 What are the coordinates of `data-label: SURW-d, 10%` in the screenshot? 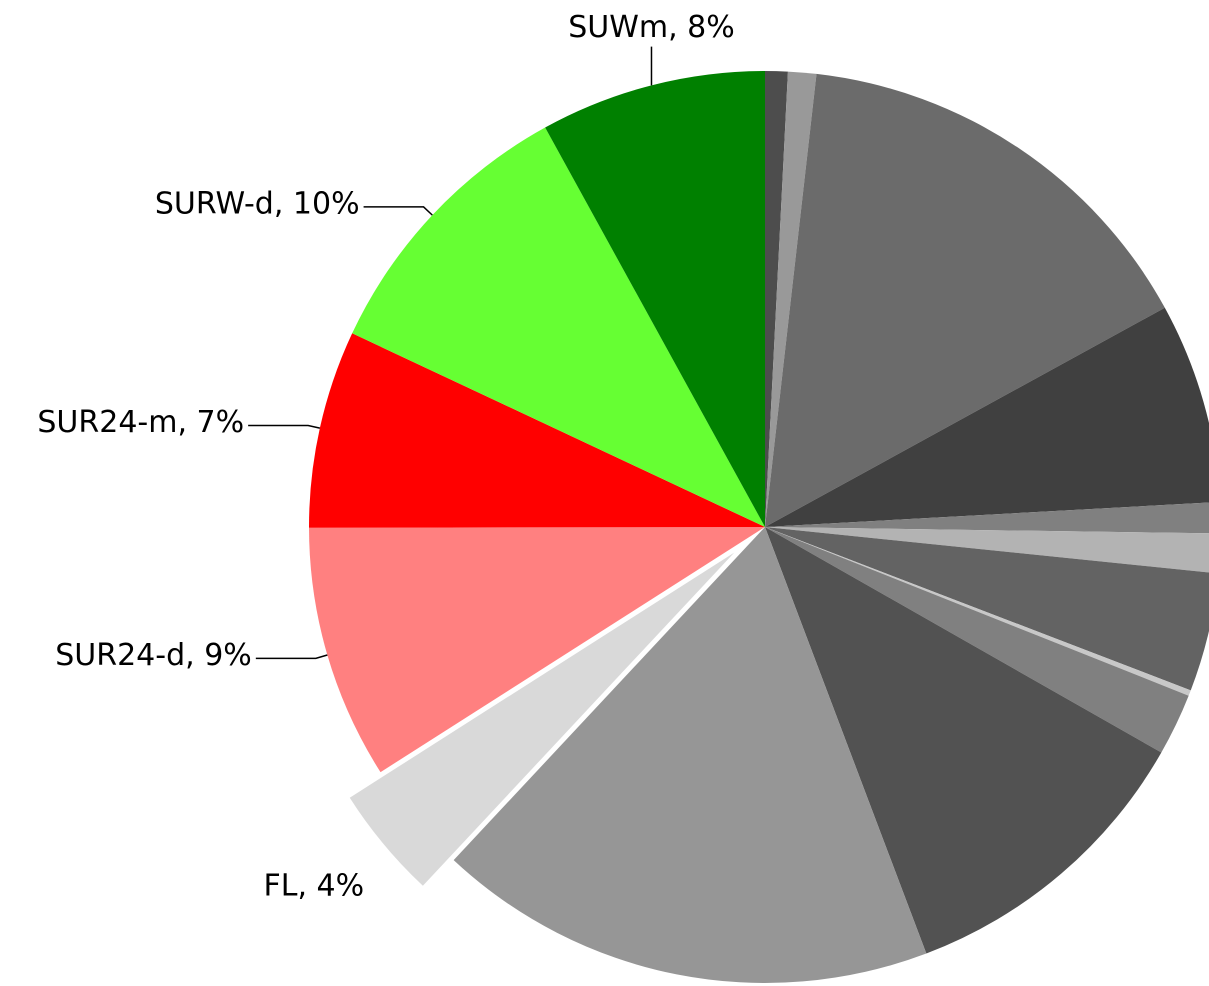 It's located at (257, 203).